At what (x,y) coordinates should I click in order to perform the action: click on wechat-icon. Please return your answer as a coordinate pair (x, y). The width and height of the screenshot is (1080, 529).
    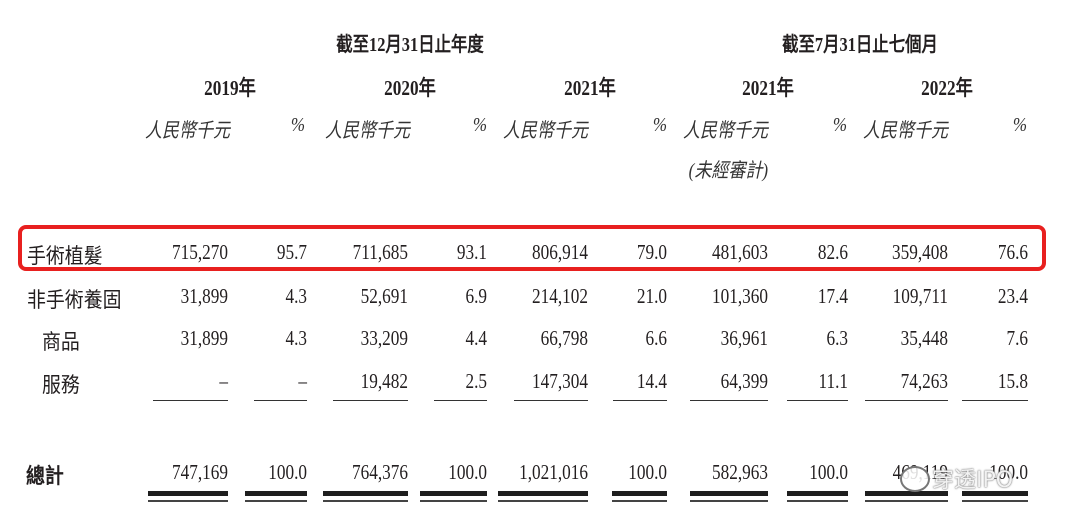
    Looking at the image, I should click on (915, 479).